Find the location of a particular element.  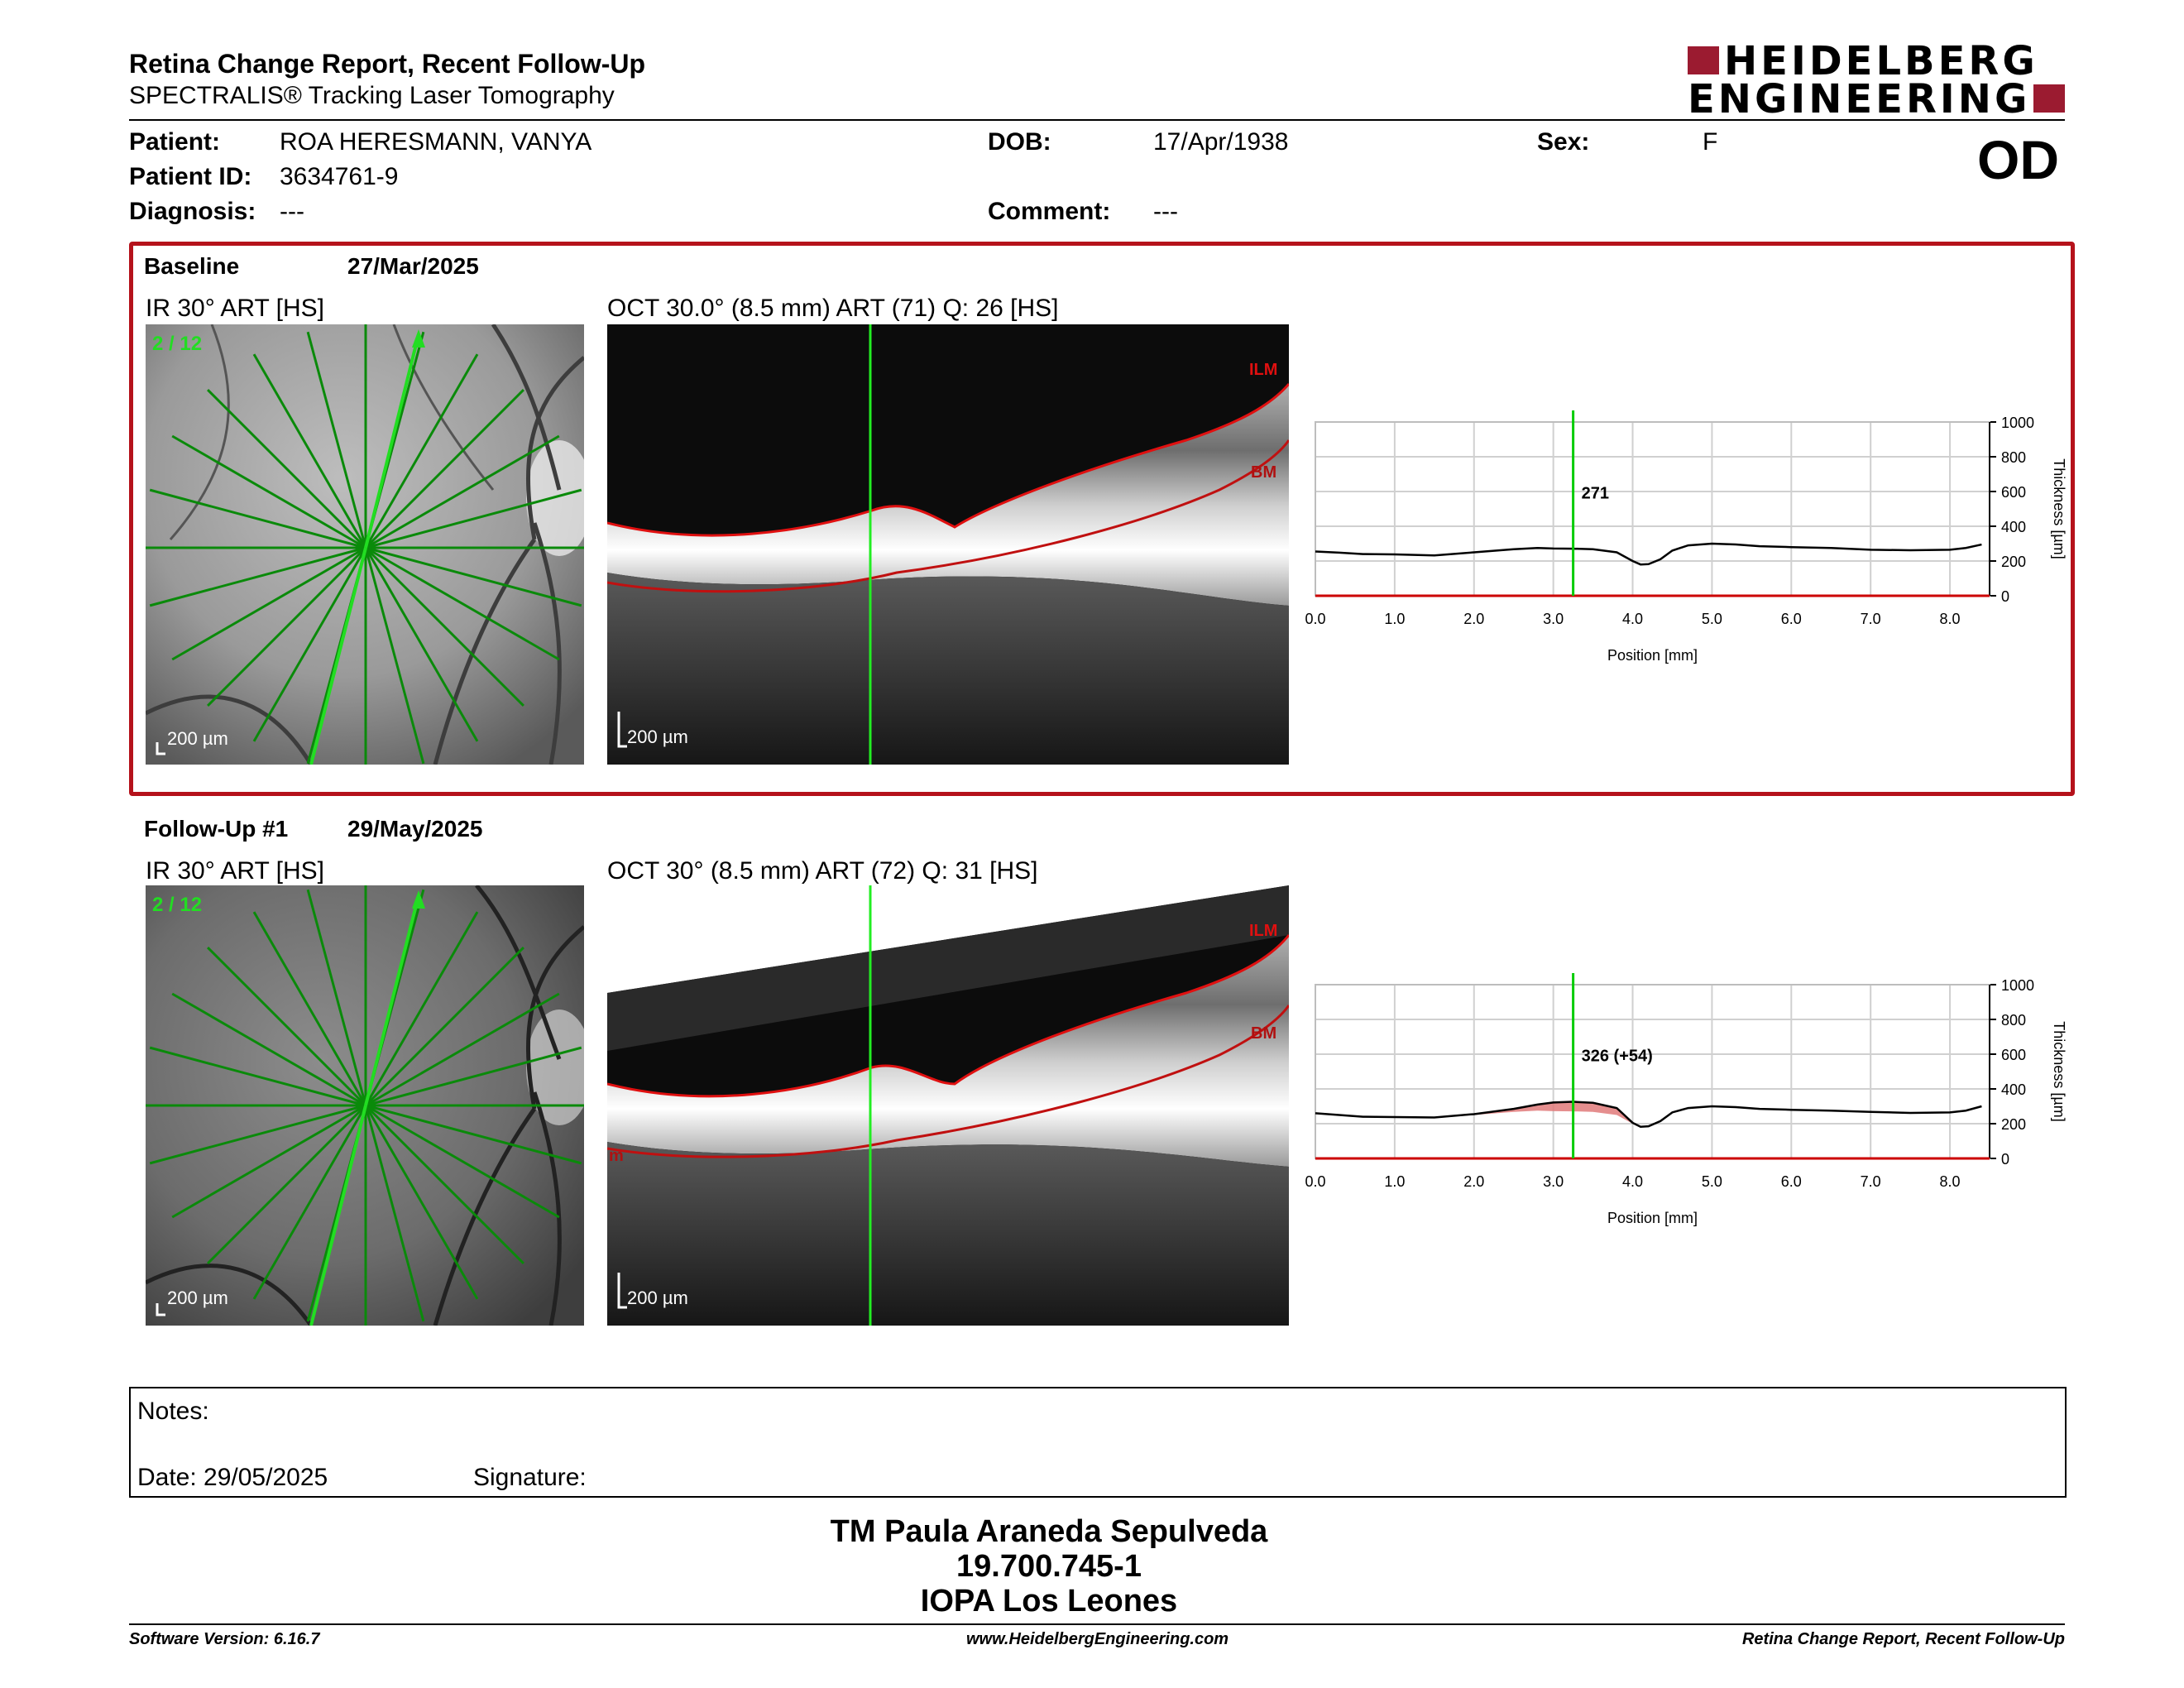

logo-square-bottom is located at coordinates (2049, 98).